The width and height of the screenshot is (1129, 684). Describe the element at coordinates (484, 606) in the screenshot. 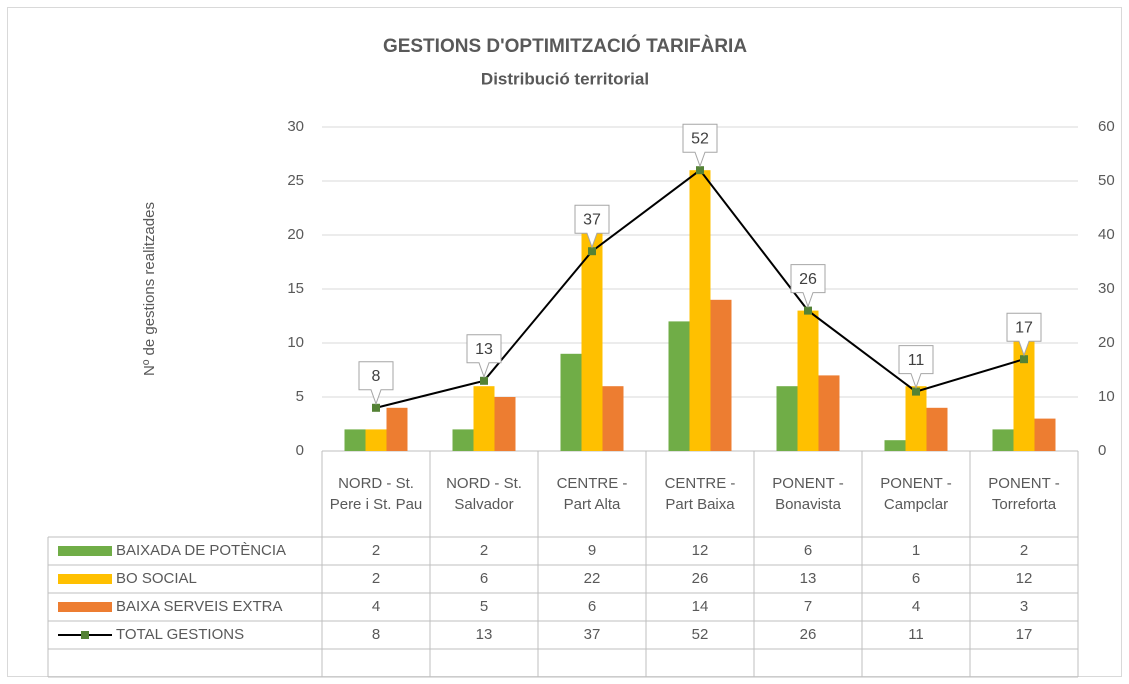

I see `table-cell: 5` at that location.